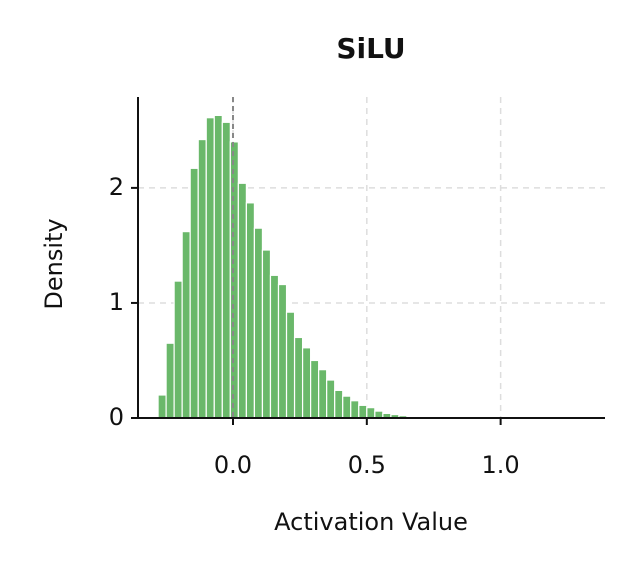 The height and width of the screenshot is (574, 634). I want to click on y-tick-label: 2, so click(116, 187).